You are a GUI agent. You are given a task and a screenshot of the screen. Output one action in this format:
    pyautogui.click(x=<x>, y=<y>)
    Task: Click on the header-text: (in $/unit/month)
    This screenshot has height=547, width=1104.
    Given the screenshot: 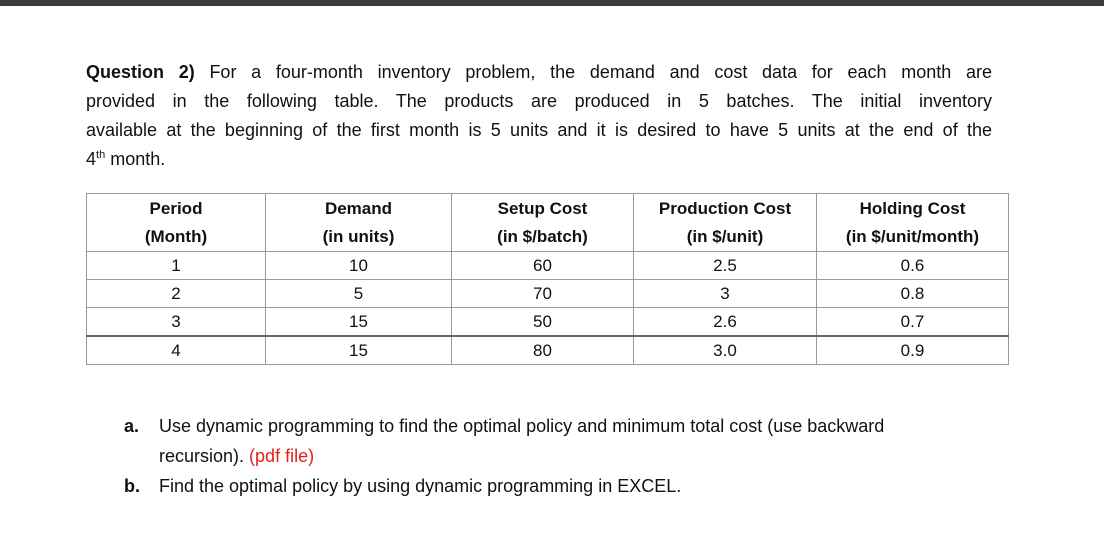 What is the action you would take?
    pyautogui.click(x=912, y=236)
    